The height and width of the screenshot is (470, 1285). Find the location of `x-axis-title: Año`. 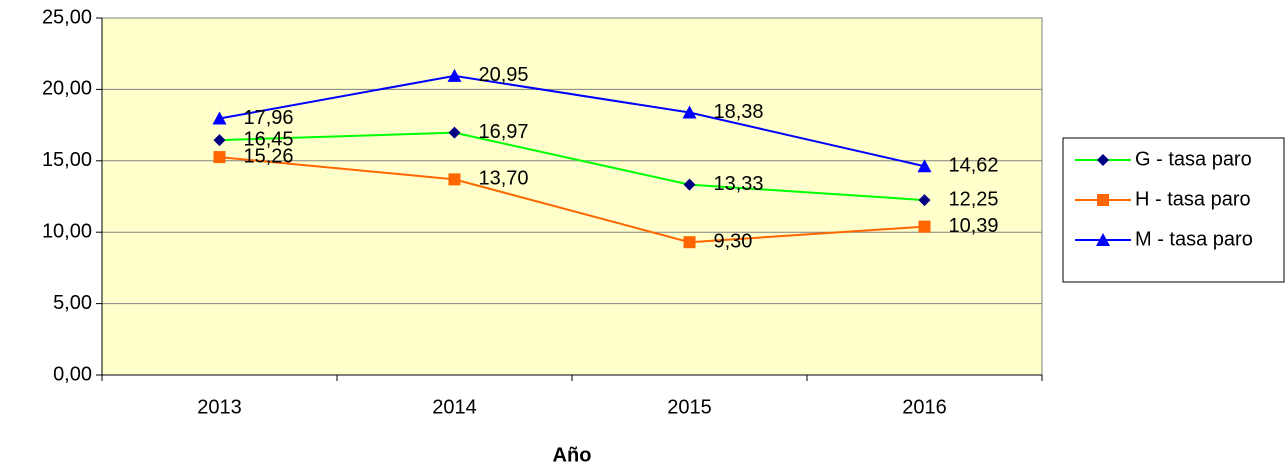

x-axis-title: Año is located at coordinates (572, 455).